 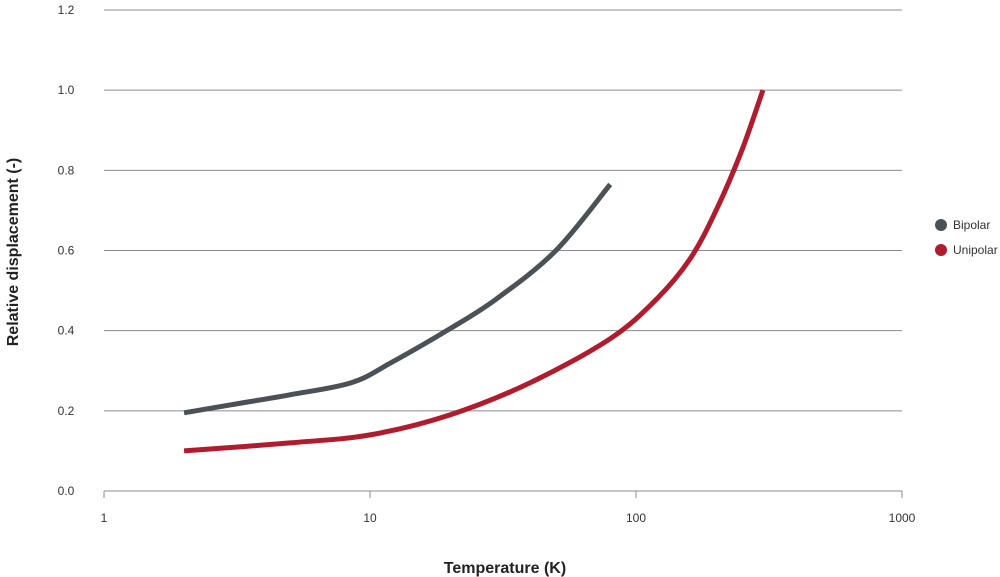 I want to click on y-axis-ticks: 0.0 0.2 0.4 0.6 0.8 1.0 1.2, so click(x=66, y=250).